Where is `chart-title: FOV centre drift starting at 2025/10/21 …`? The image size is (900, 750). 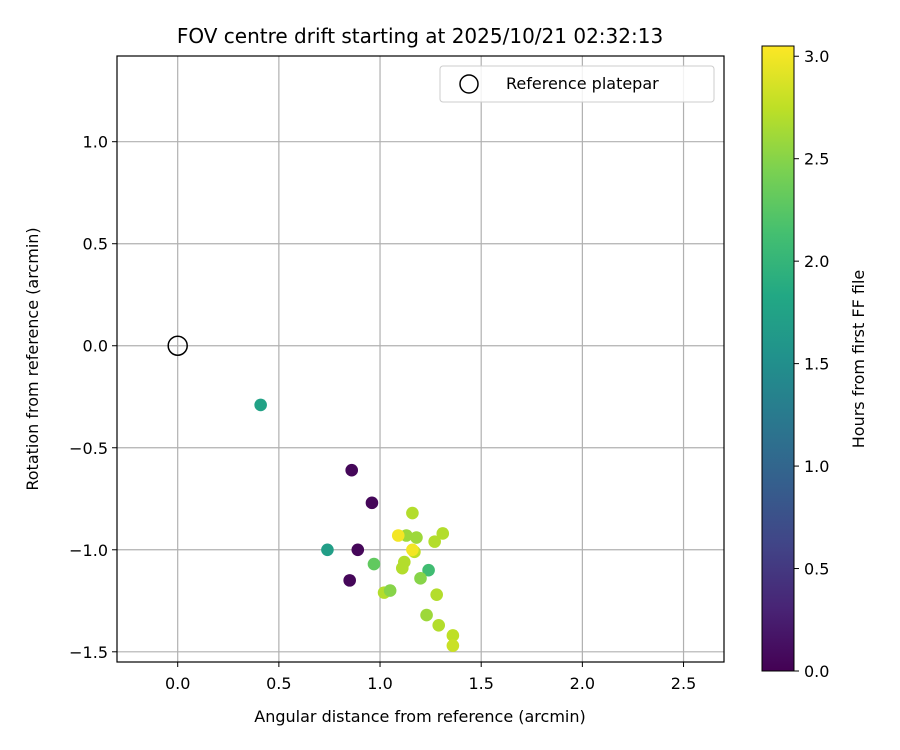 chart-title: FOV centre drift starting at 2025/10/21 … is located at coordinates (420, 36).